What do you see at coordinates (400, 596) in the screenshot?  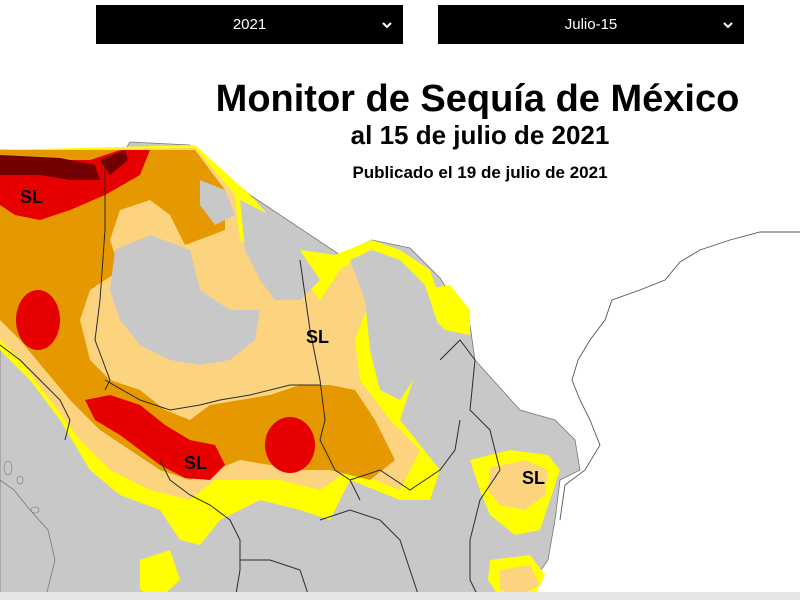 I see `bottom-scrollbar` at bounding box center [400, 596].